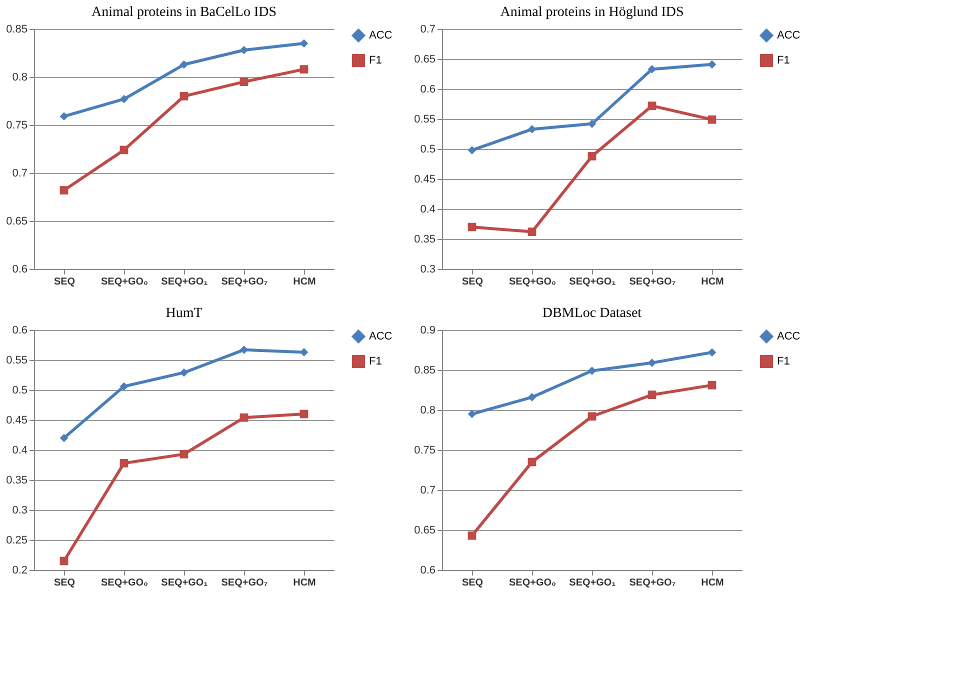  What do you see at coordinates (184, 313) in the screenshot?
I see `chart-title: HumT` at bounding box center [184, 313].